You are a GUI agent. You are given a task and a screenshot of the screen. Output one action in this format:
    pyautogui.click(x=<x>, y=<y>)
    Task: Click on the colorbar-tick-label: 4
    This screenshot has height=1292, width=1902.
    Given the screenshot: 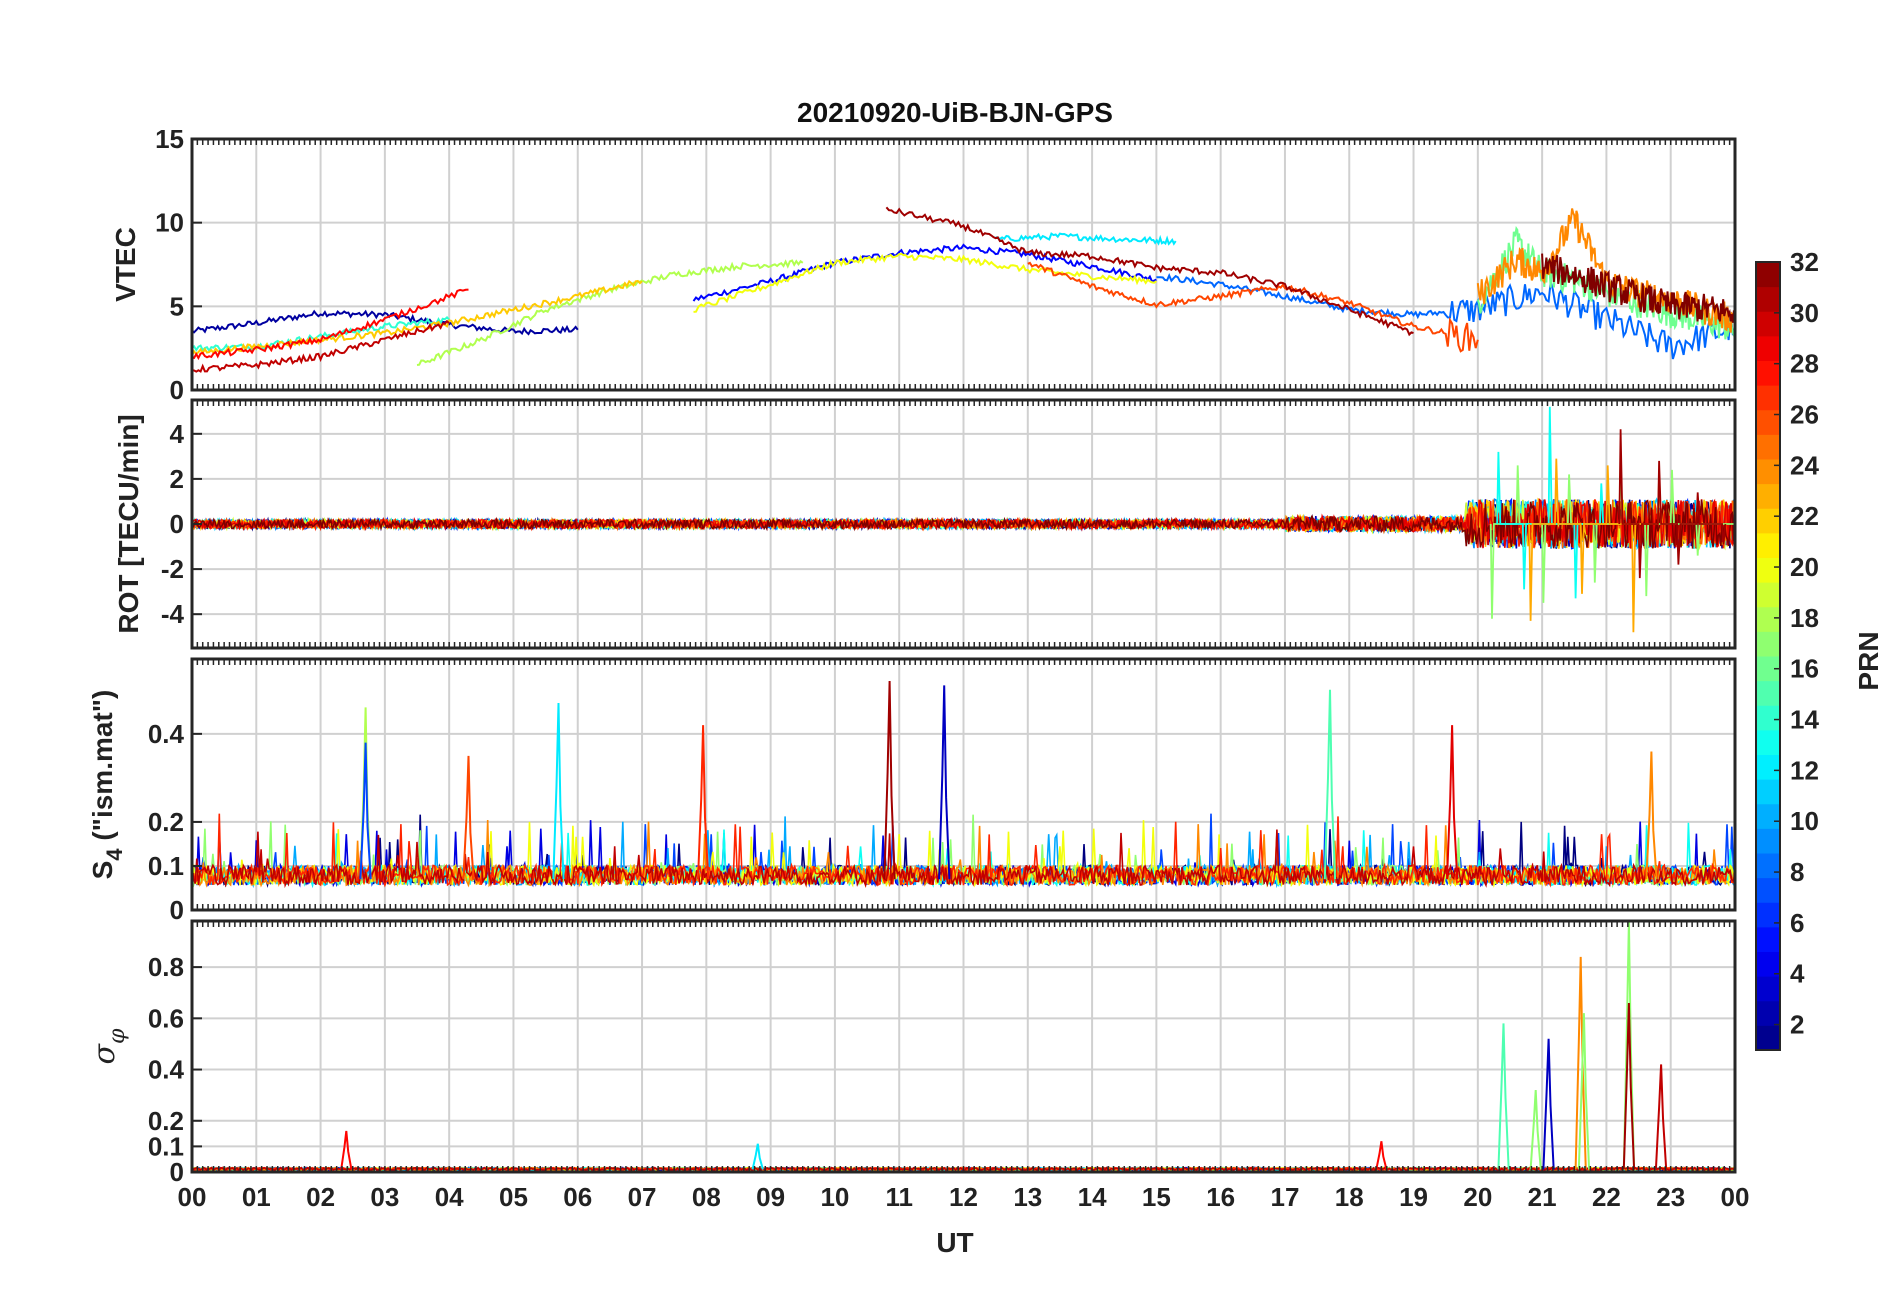 What is the action you would take?
    pyautogui.click(x=1797, y=974)
    